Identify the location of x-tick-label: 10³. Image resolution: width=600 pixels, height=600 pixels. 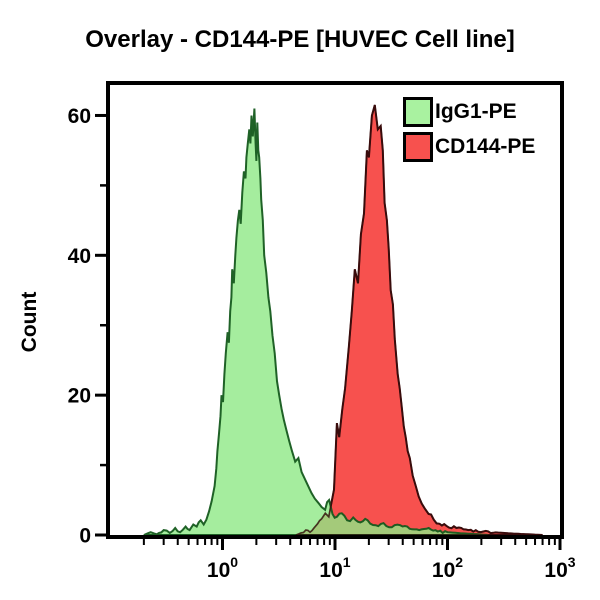
(559, 568).